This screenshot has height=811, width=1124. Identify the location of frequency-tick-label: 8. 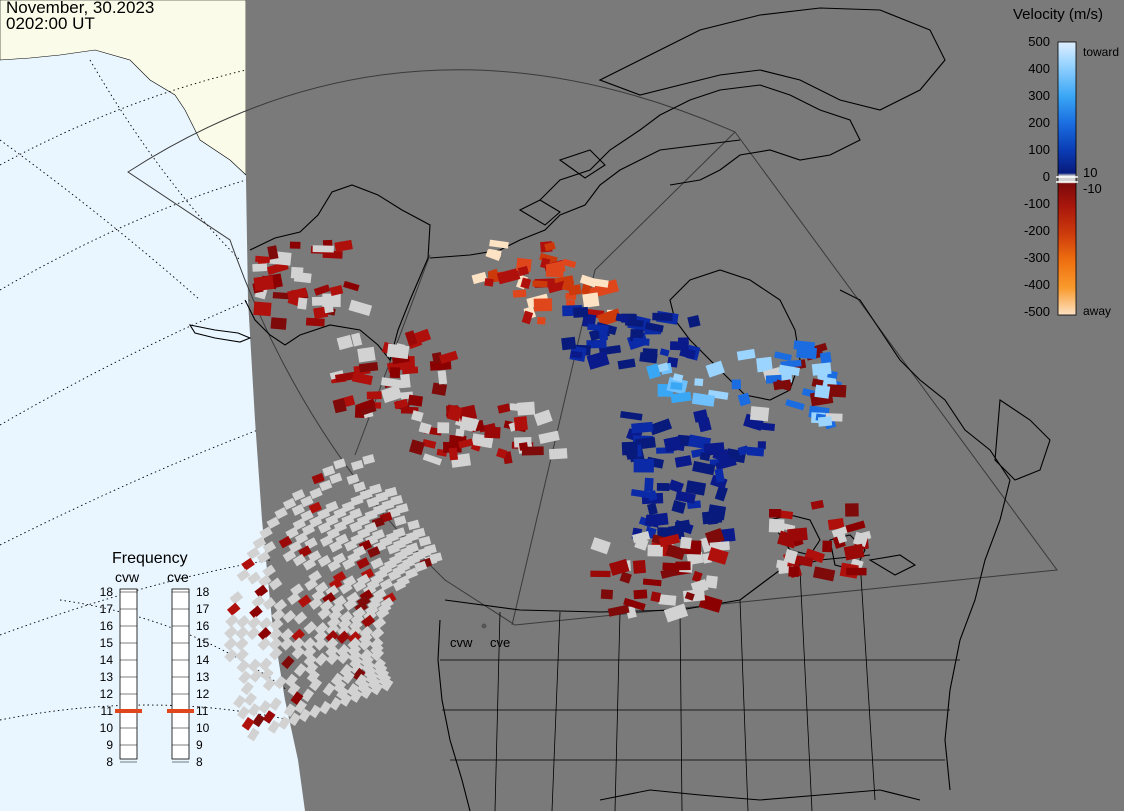
(199, 762).